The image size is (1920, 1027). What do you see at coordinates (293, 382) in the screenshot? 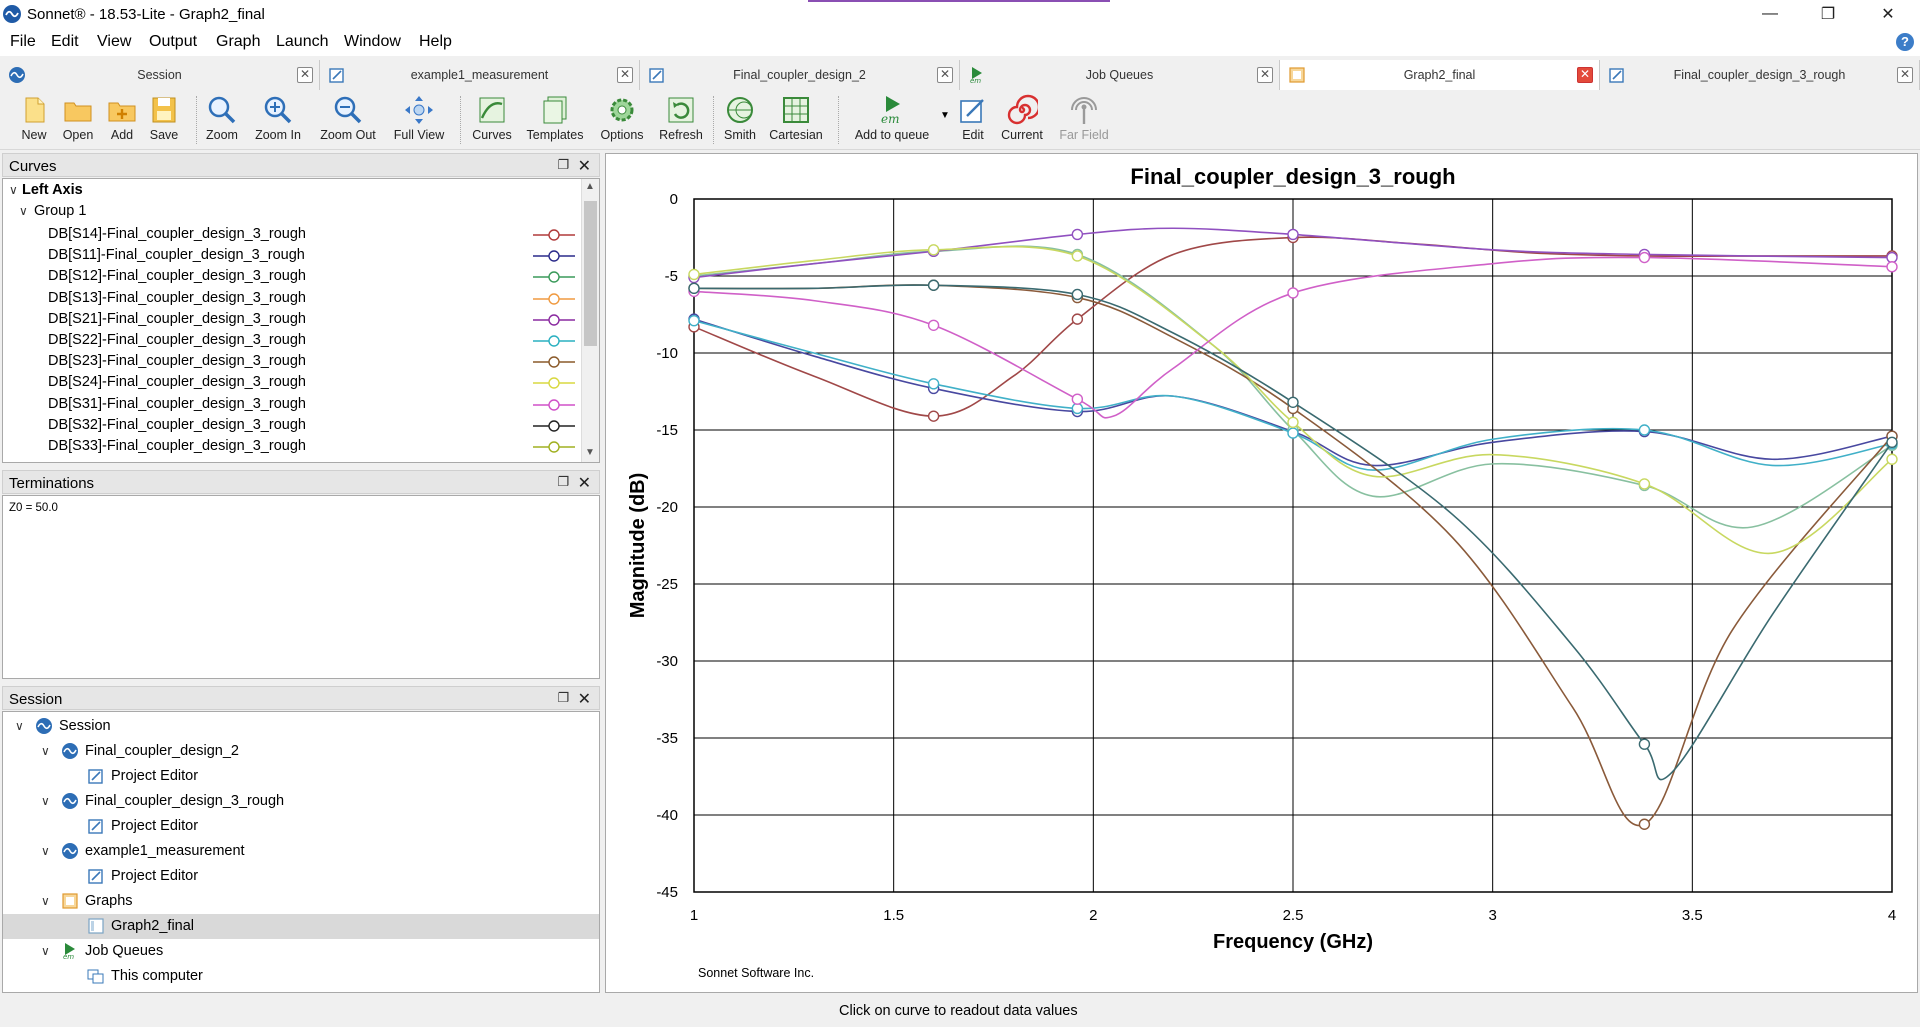
I see `curve-item: DB[S24]-Final_coupler_design_3_rough` at bounding box center [293, 382].